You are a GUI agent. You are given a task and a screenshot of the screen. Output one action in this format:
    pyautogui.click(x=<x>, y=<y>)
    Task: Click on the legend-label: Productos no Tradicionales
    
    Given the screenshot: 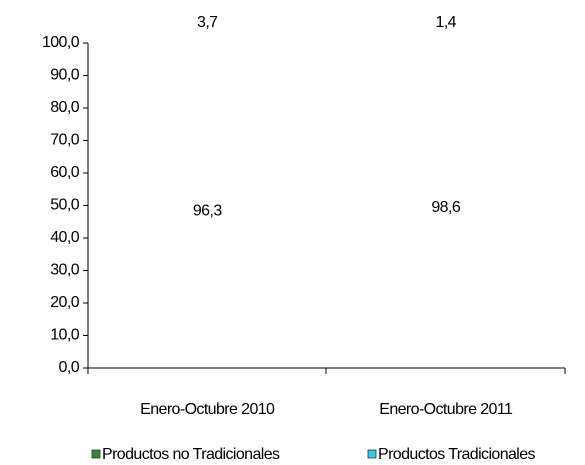 What is the action you would take?
    pyautogui.click(x=191, y=454)
    